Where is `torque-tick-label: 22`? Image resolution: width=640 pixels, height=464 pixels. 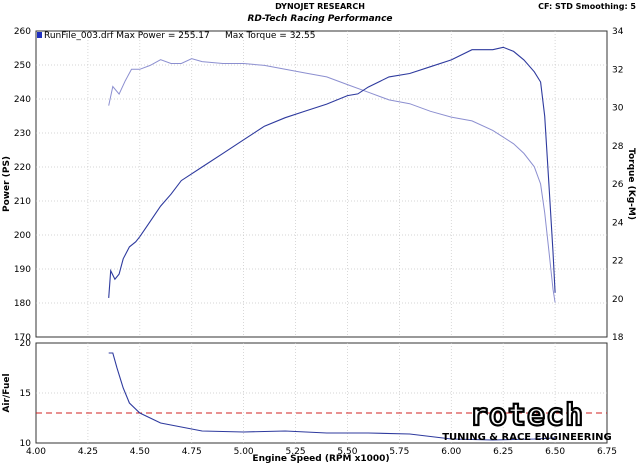 torque-tick-label: 22 is located at coordinates (617, 262).